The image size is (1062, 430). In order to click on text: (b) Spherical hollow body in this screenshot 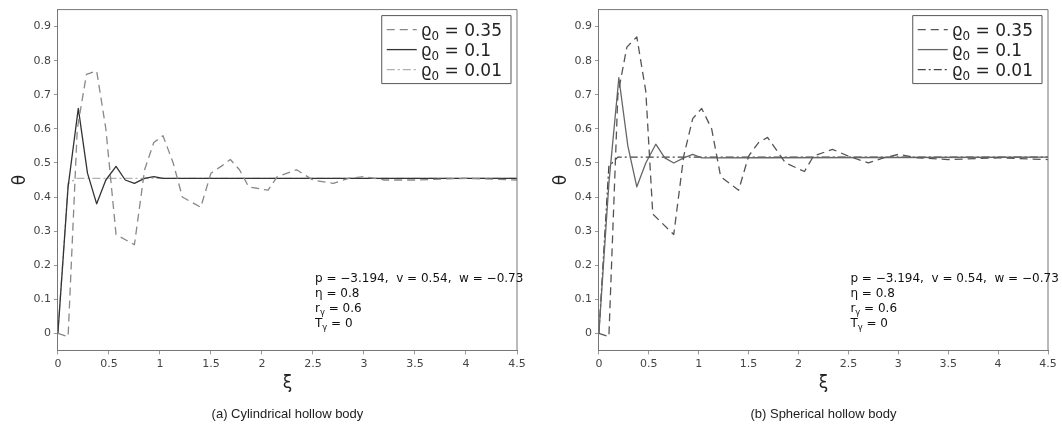, I will do `click(823, 413)`.